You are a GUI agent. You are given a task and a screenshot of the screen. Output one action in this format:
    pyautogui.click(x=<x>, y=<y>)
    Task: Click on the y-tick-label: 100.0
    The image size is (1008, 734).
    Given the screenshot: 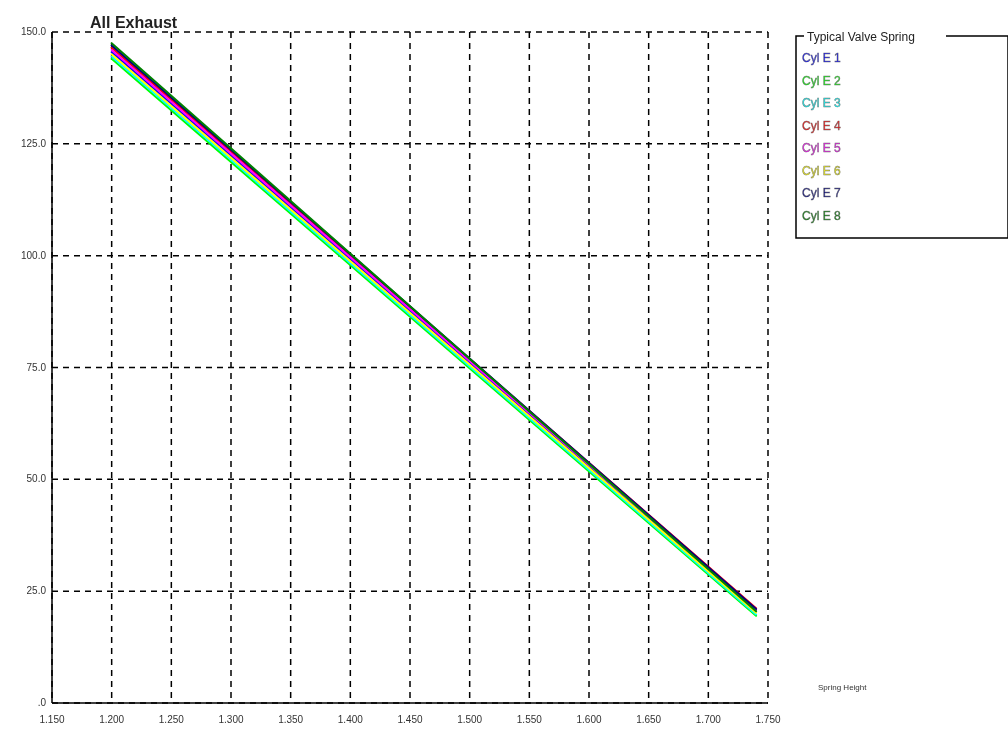 What is the action you would take?
    pyautogui.click(x=33, y=255)
    